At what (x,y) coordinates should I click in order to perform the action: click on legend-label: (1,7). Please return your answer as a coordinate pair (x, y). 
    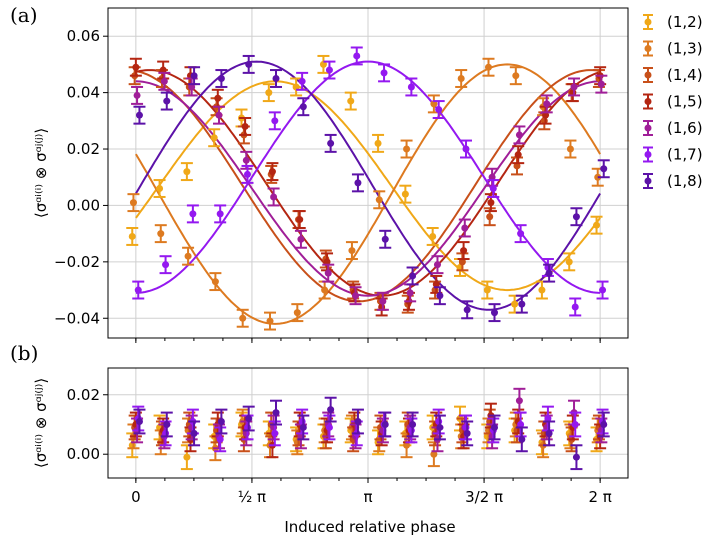
    Looking at the image, I should click on (685, 155).